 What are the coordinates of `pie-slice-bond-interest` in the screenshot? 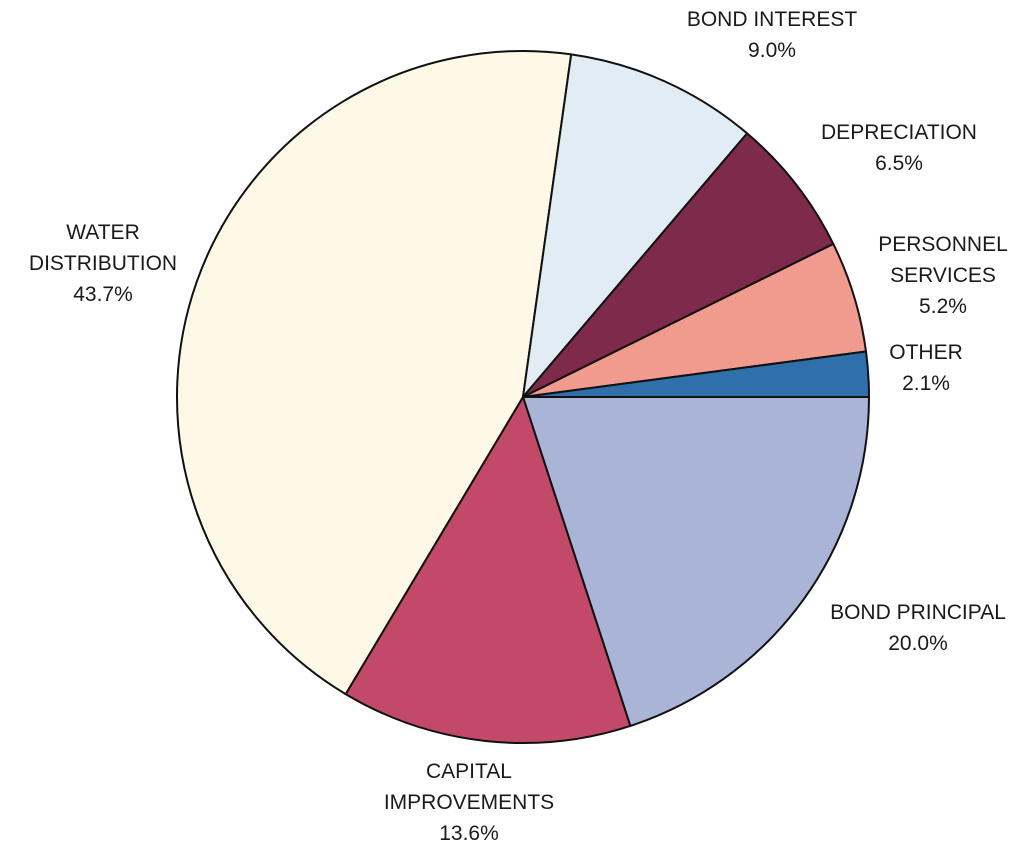 It's located at (635, 225).